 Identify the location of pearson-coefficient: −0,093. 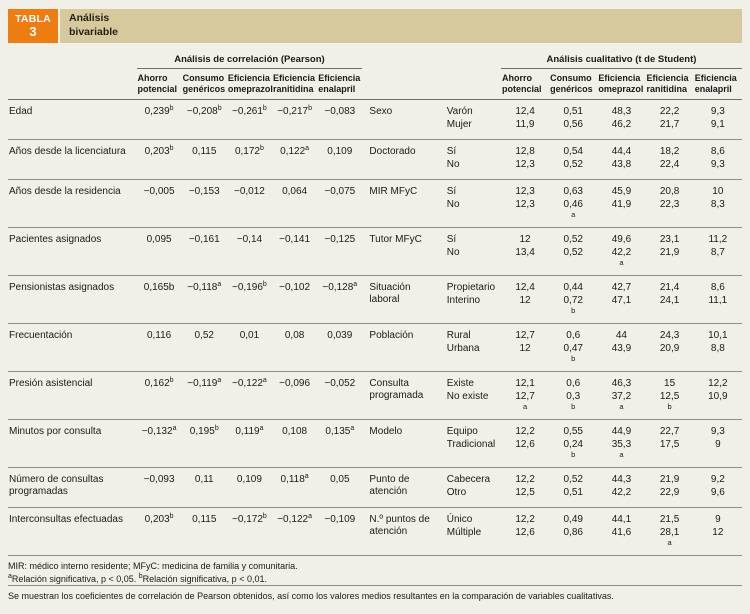
(159, 488).